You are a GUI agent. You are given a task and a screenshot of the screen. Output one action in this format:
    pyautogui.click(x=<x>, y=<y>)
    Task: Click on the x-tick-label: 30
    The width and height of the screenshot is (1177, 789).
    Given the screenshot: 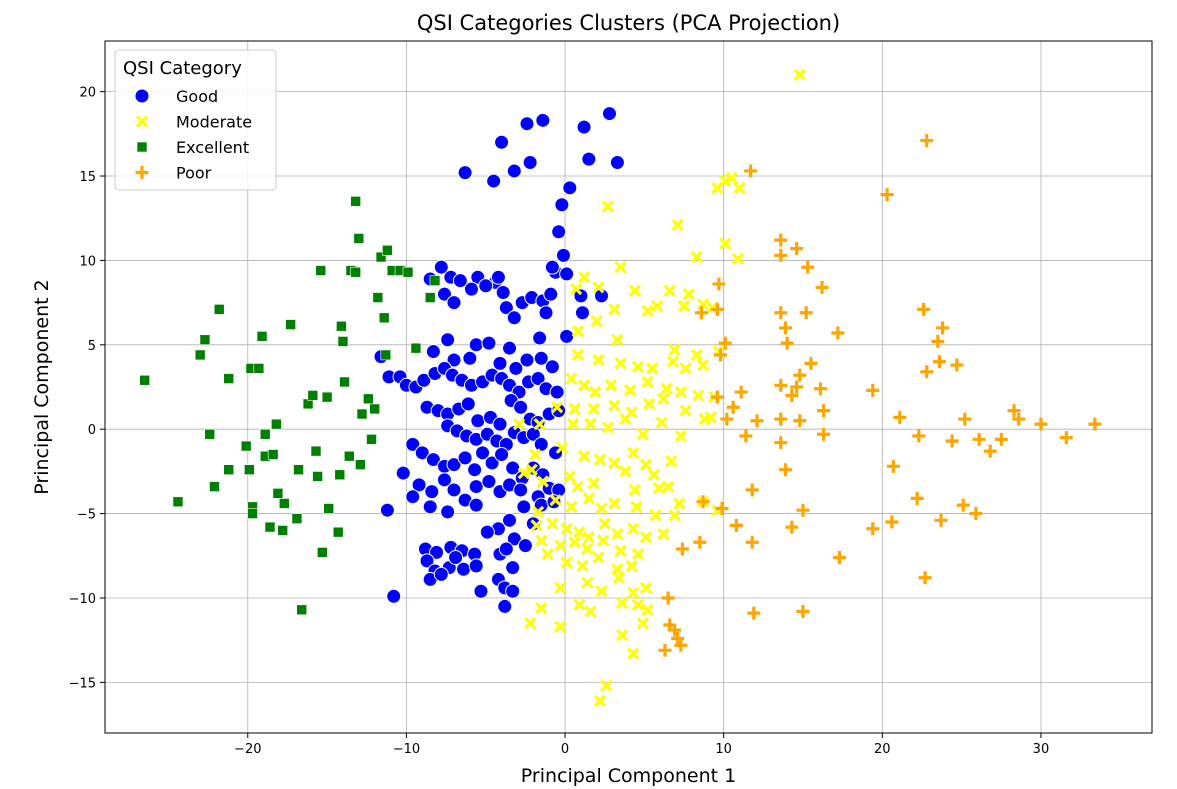 What is the action you would take?
    pyautogui.click(x=1041, y=749)
    